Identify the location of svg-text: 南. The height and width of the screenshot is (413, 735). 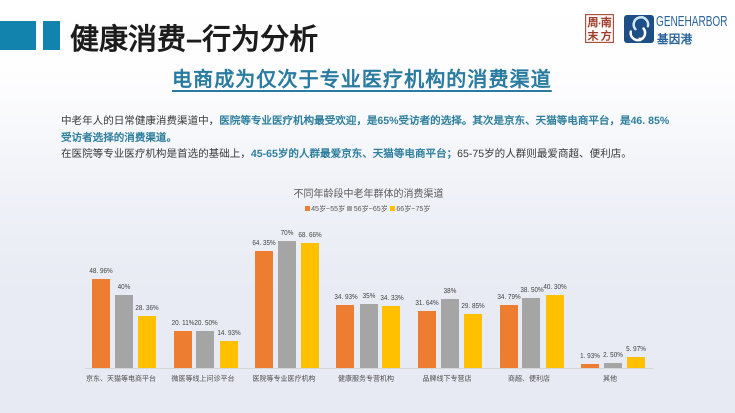
(606, 22).